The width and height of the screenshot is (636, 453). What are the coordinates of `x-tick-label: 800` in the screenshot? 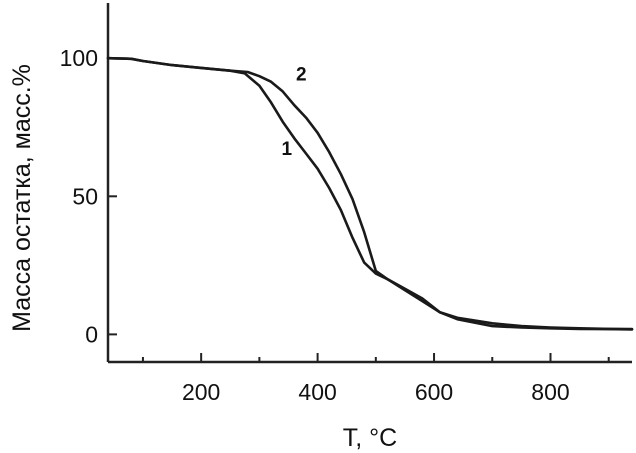 It's located at (550, 392).